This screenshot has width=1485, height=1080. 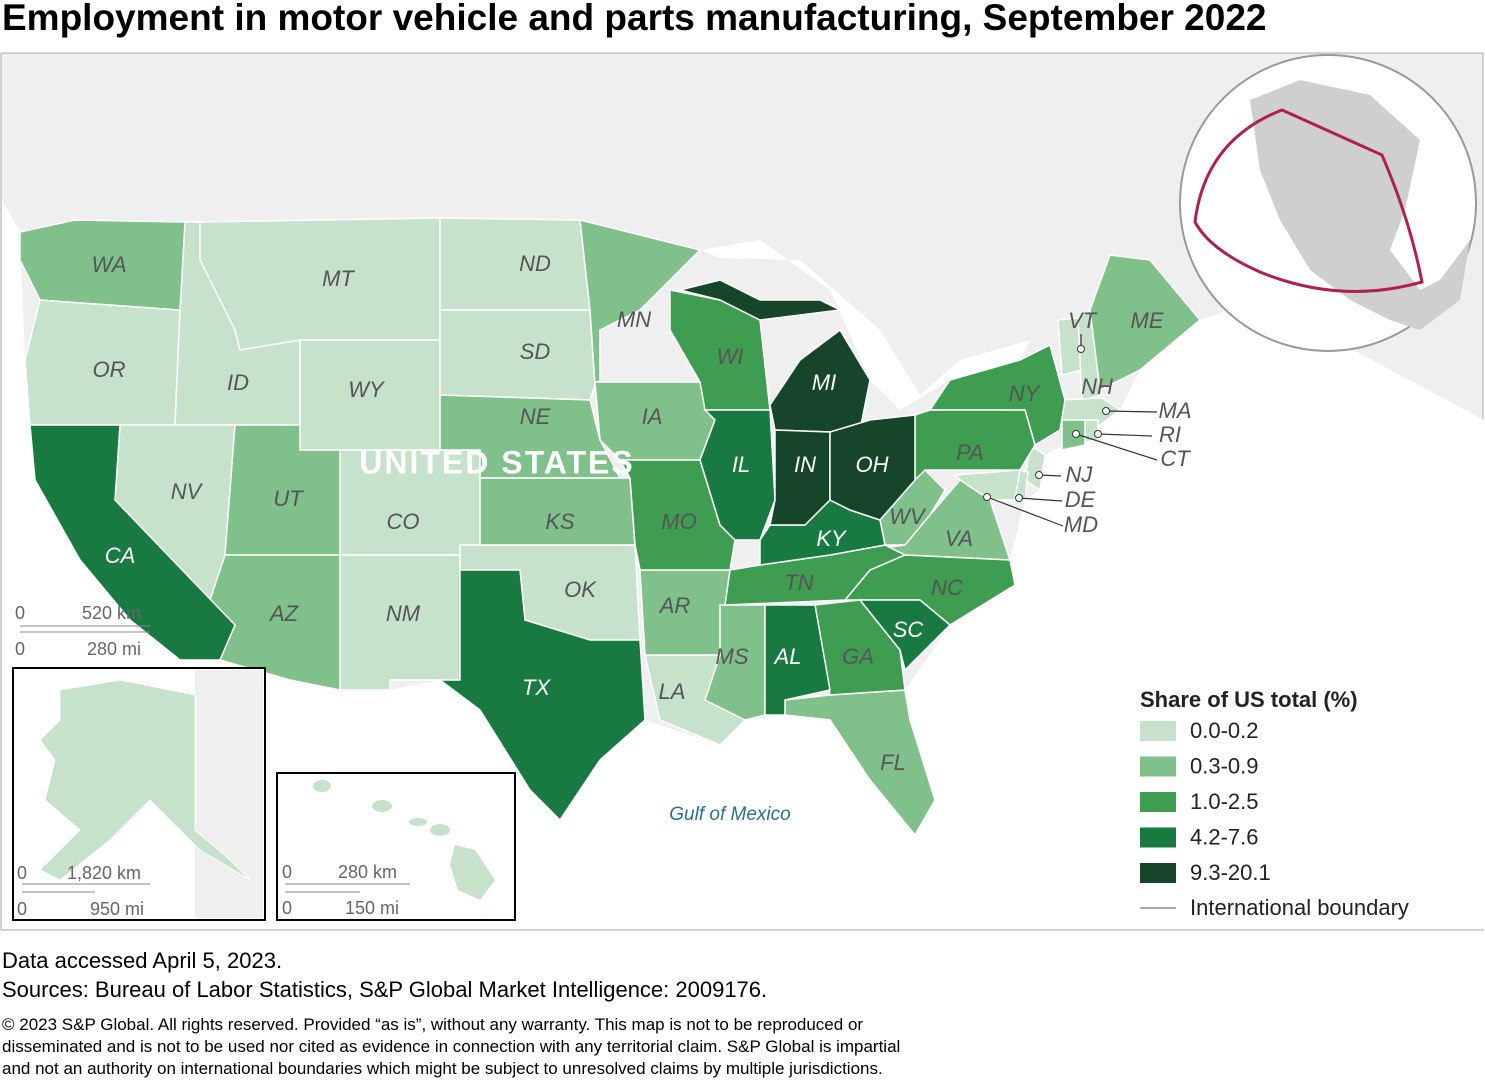 What do you see at coordinates (1230, 872) in the screenshot?
I see `legend-label: 9.3-20.1` at bounding box center [1230, 872].